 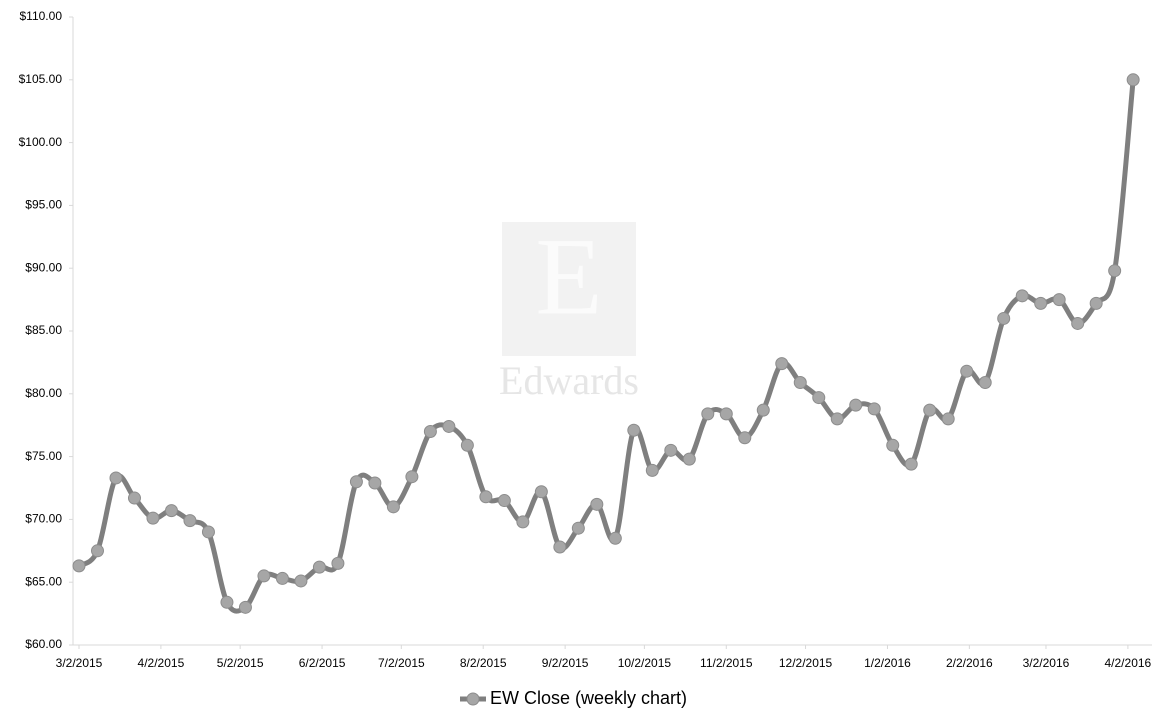 What do you see at coordinates (1046, 663) in the screenshot?
I see `x-tick-label: 3/2/2016` at bounding box center [1046, 663].